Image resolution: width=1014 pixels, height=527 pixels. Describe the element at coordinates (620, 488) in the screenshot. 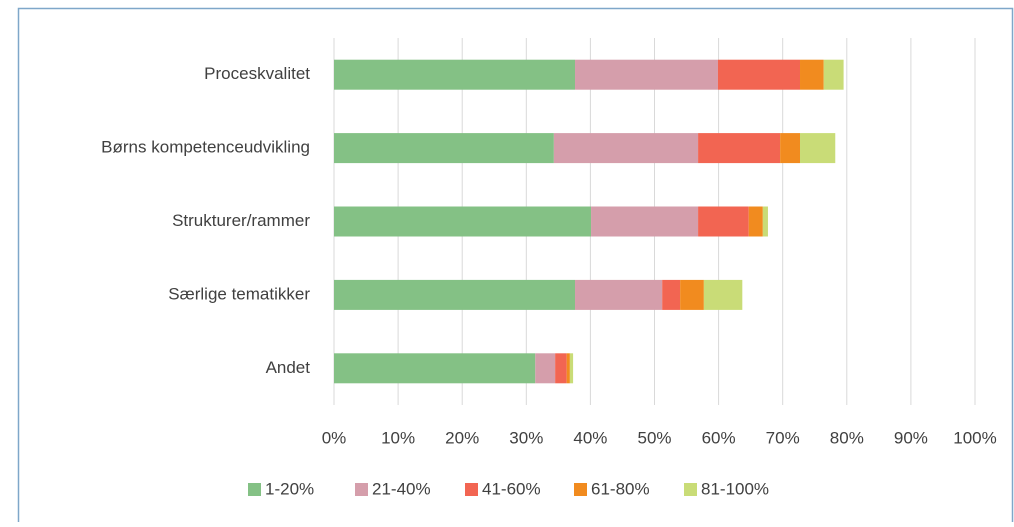

I see `legend-label: 61-80%` at that location.